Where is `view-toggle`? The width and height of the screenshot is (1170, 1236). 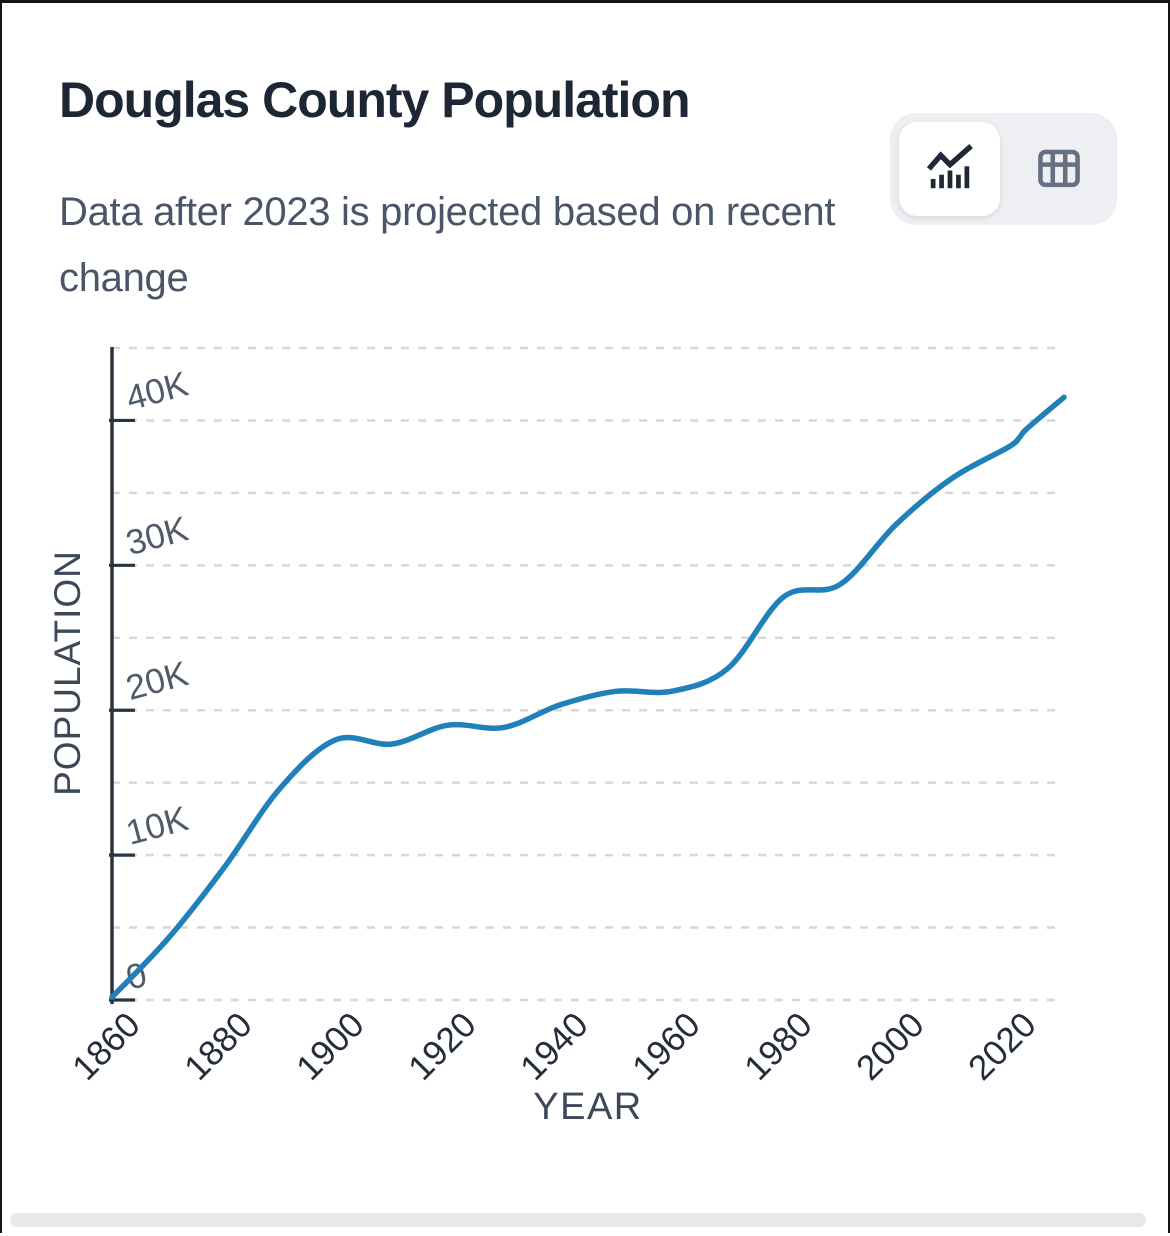 view-toggle is located at coordinates (1003, 169).